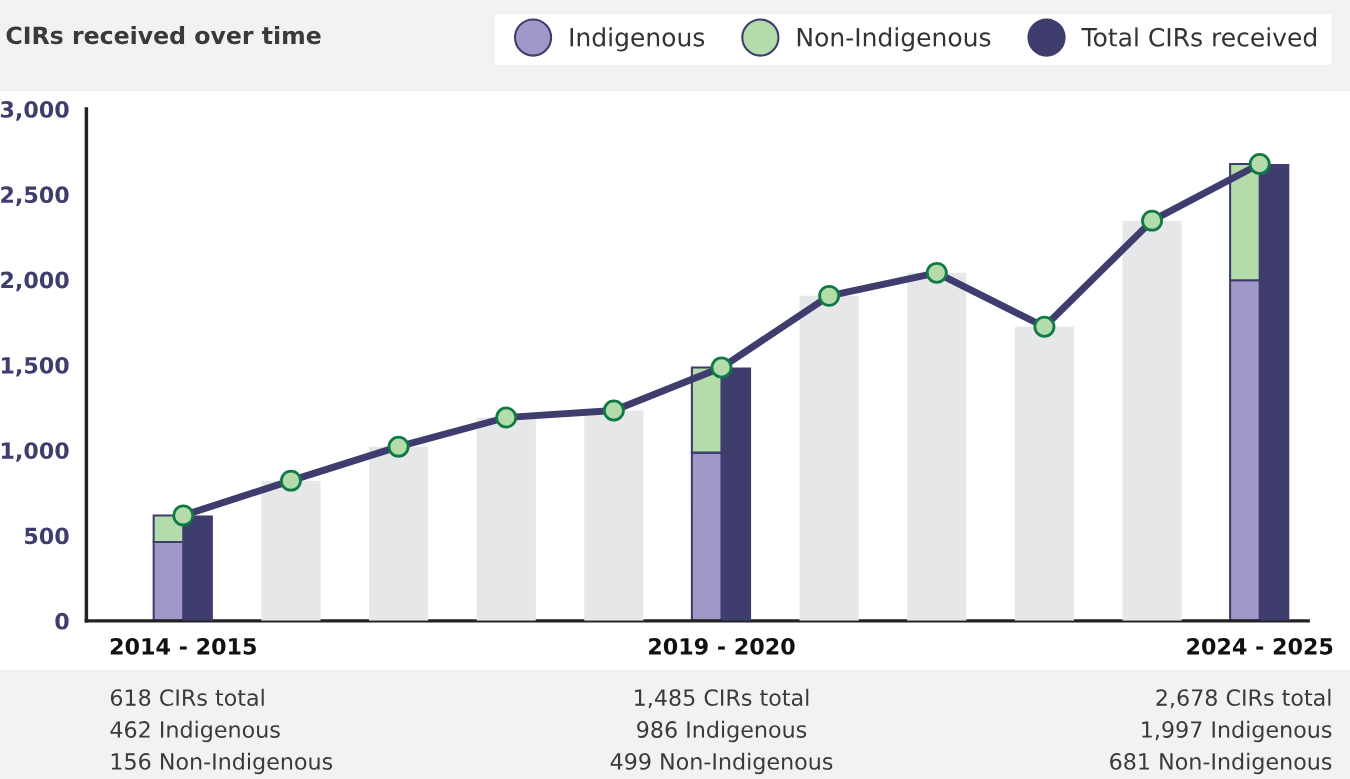  I want to click on y-tick-label: 1,000, so click(35, 452).